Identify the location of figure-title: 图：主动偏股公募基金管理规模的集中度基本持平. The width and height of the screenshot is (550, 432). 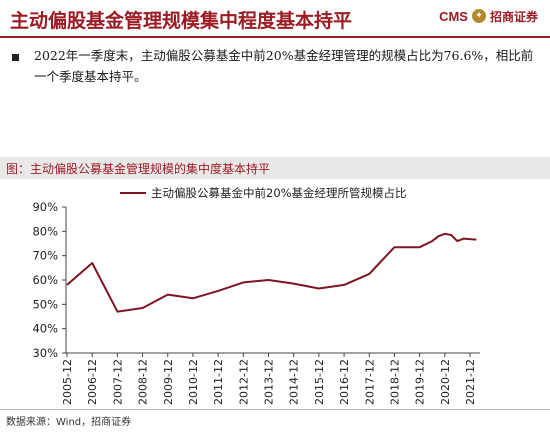
(138, 169).